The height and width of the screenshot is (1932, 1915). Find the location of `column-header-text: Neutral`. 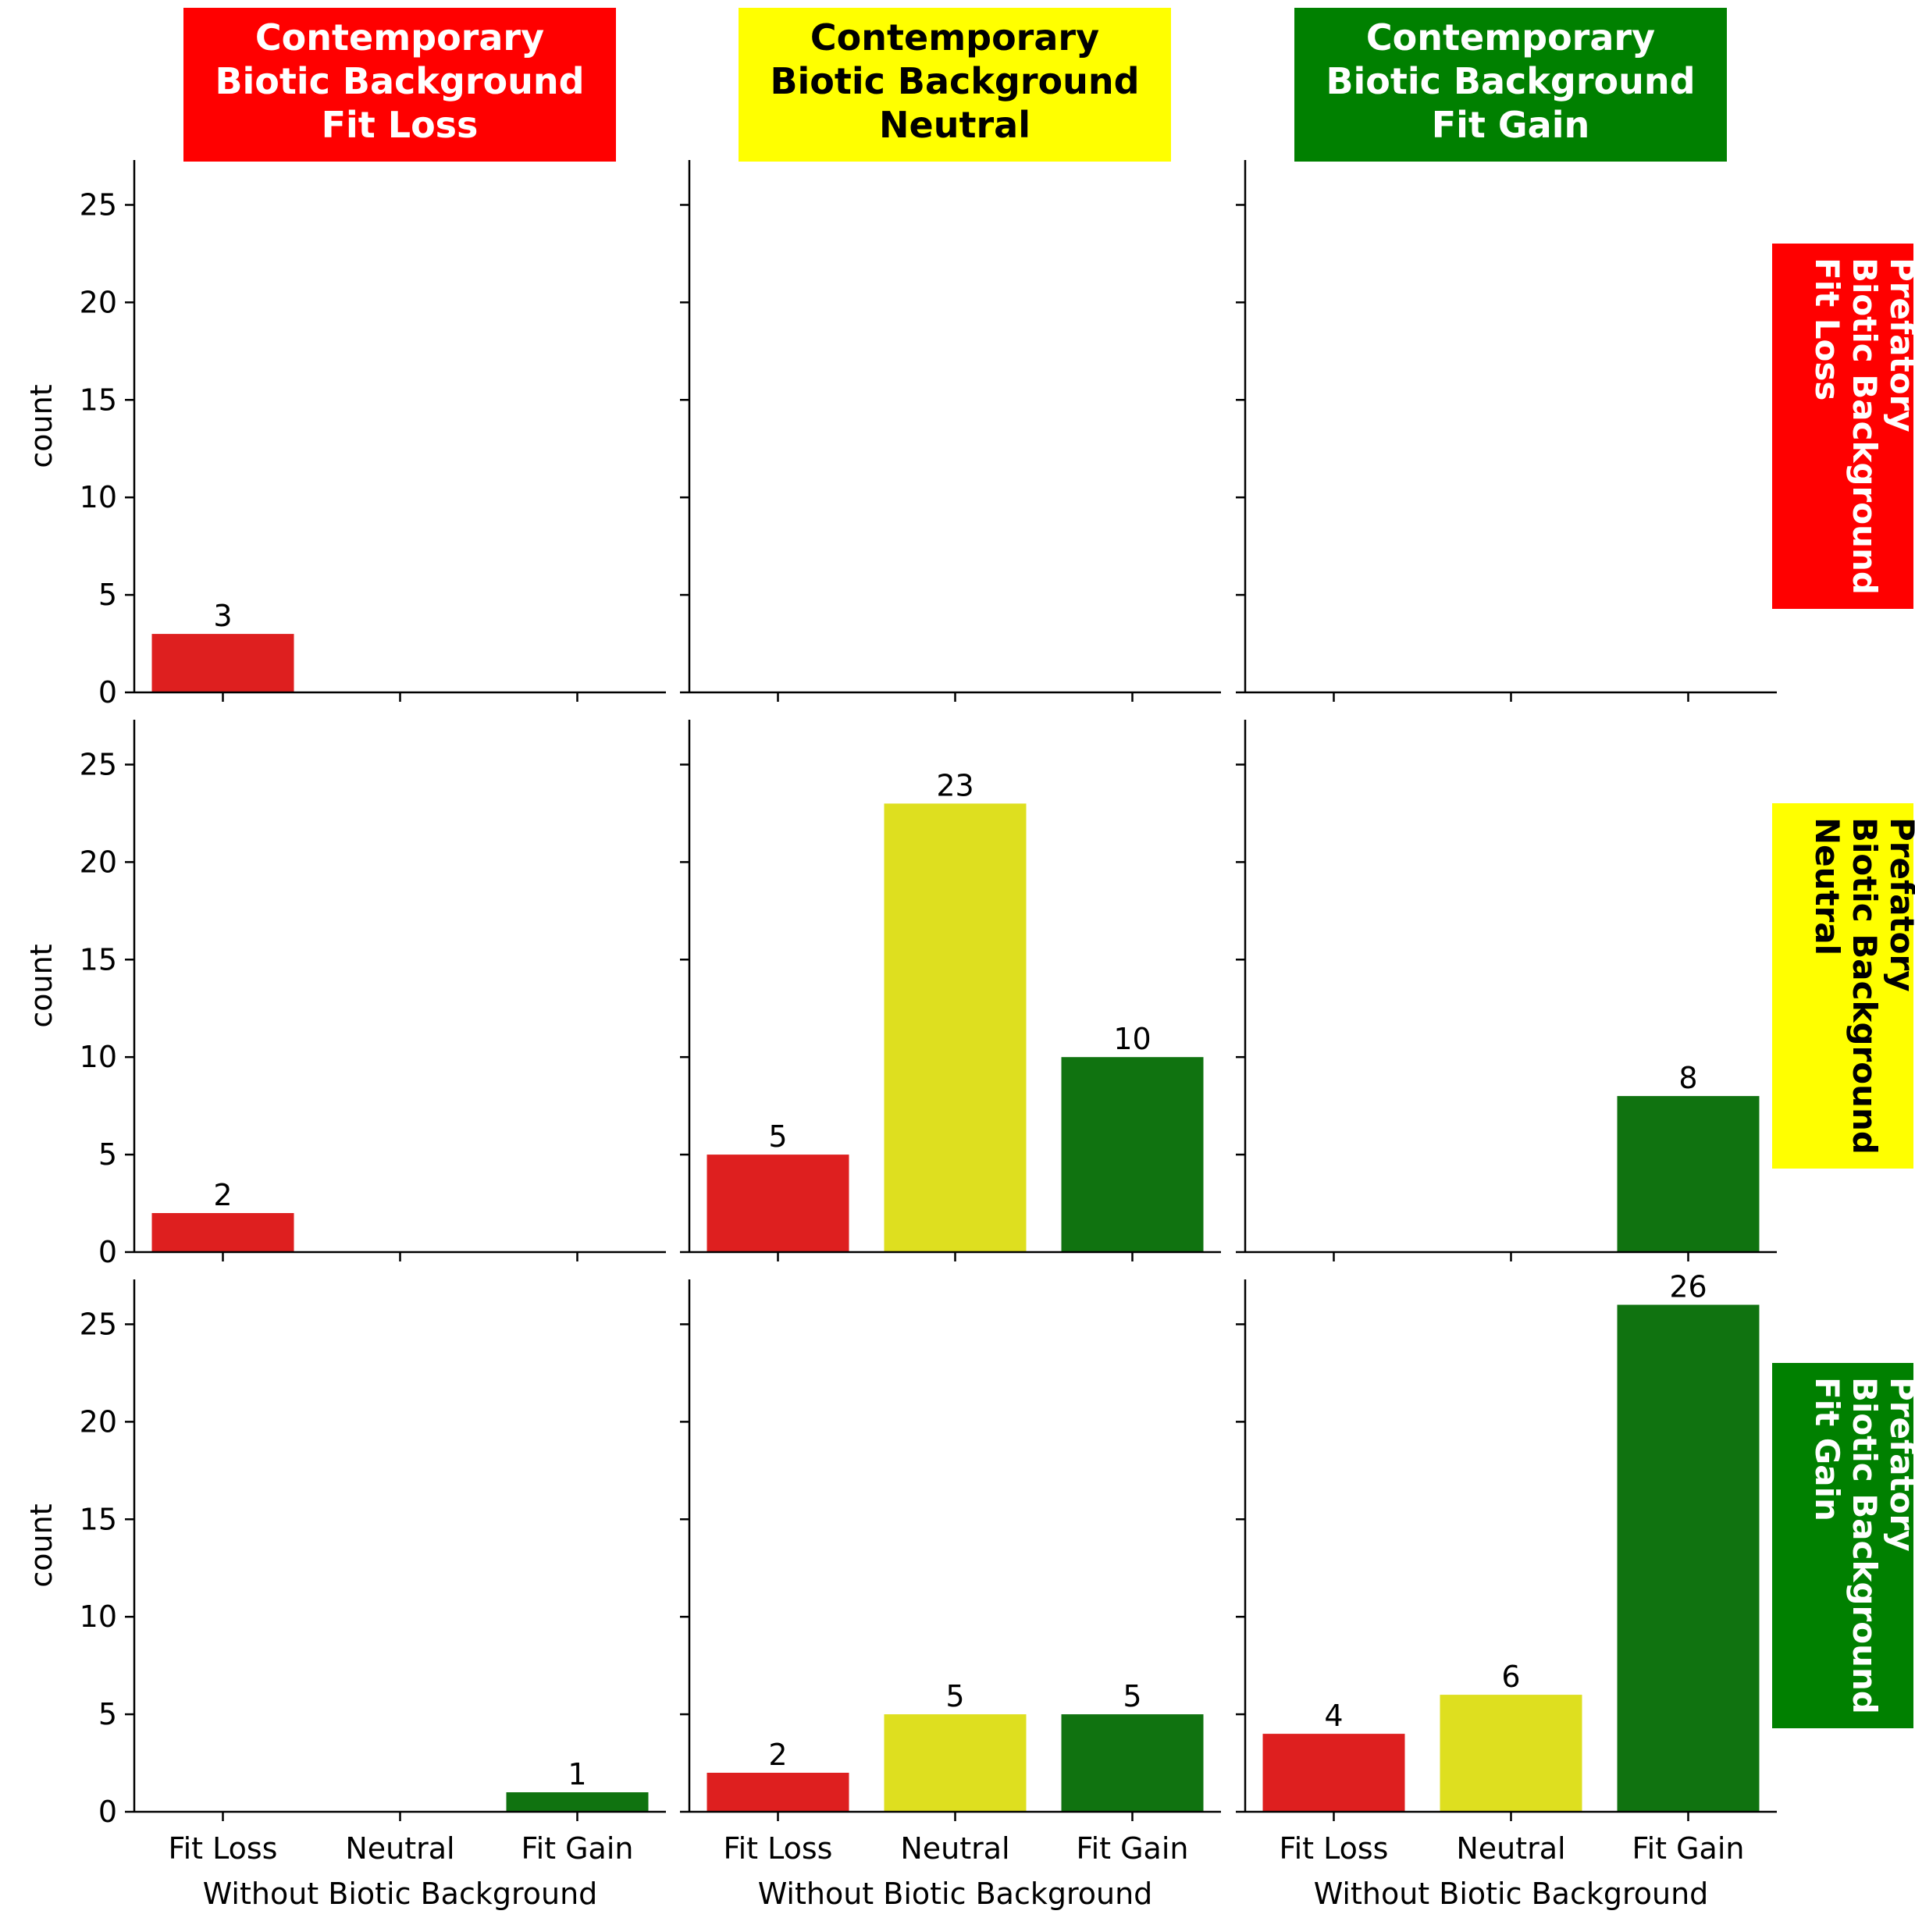

column-header-text: Neutral is located at coordinates (954, 125).